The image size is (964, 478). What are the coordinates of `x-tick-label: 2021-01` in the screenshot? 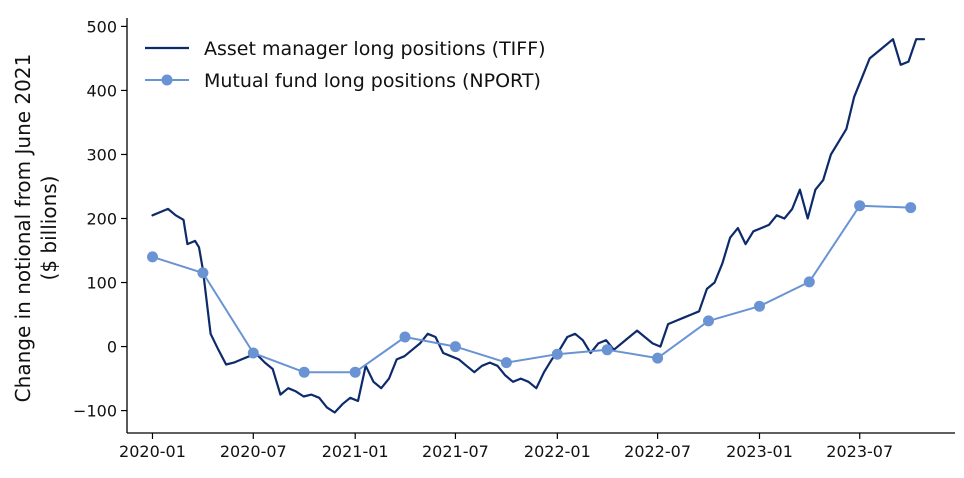 It's located at (355, 451).